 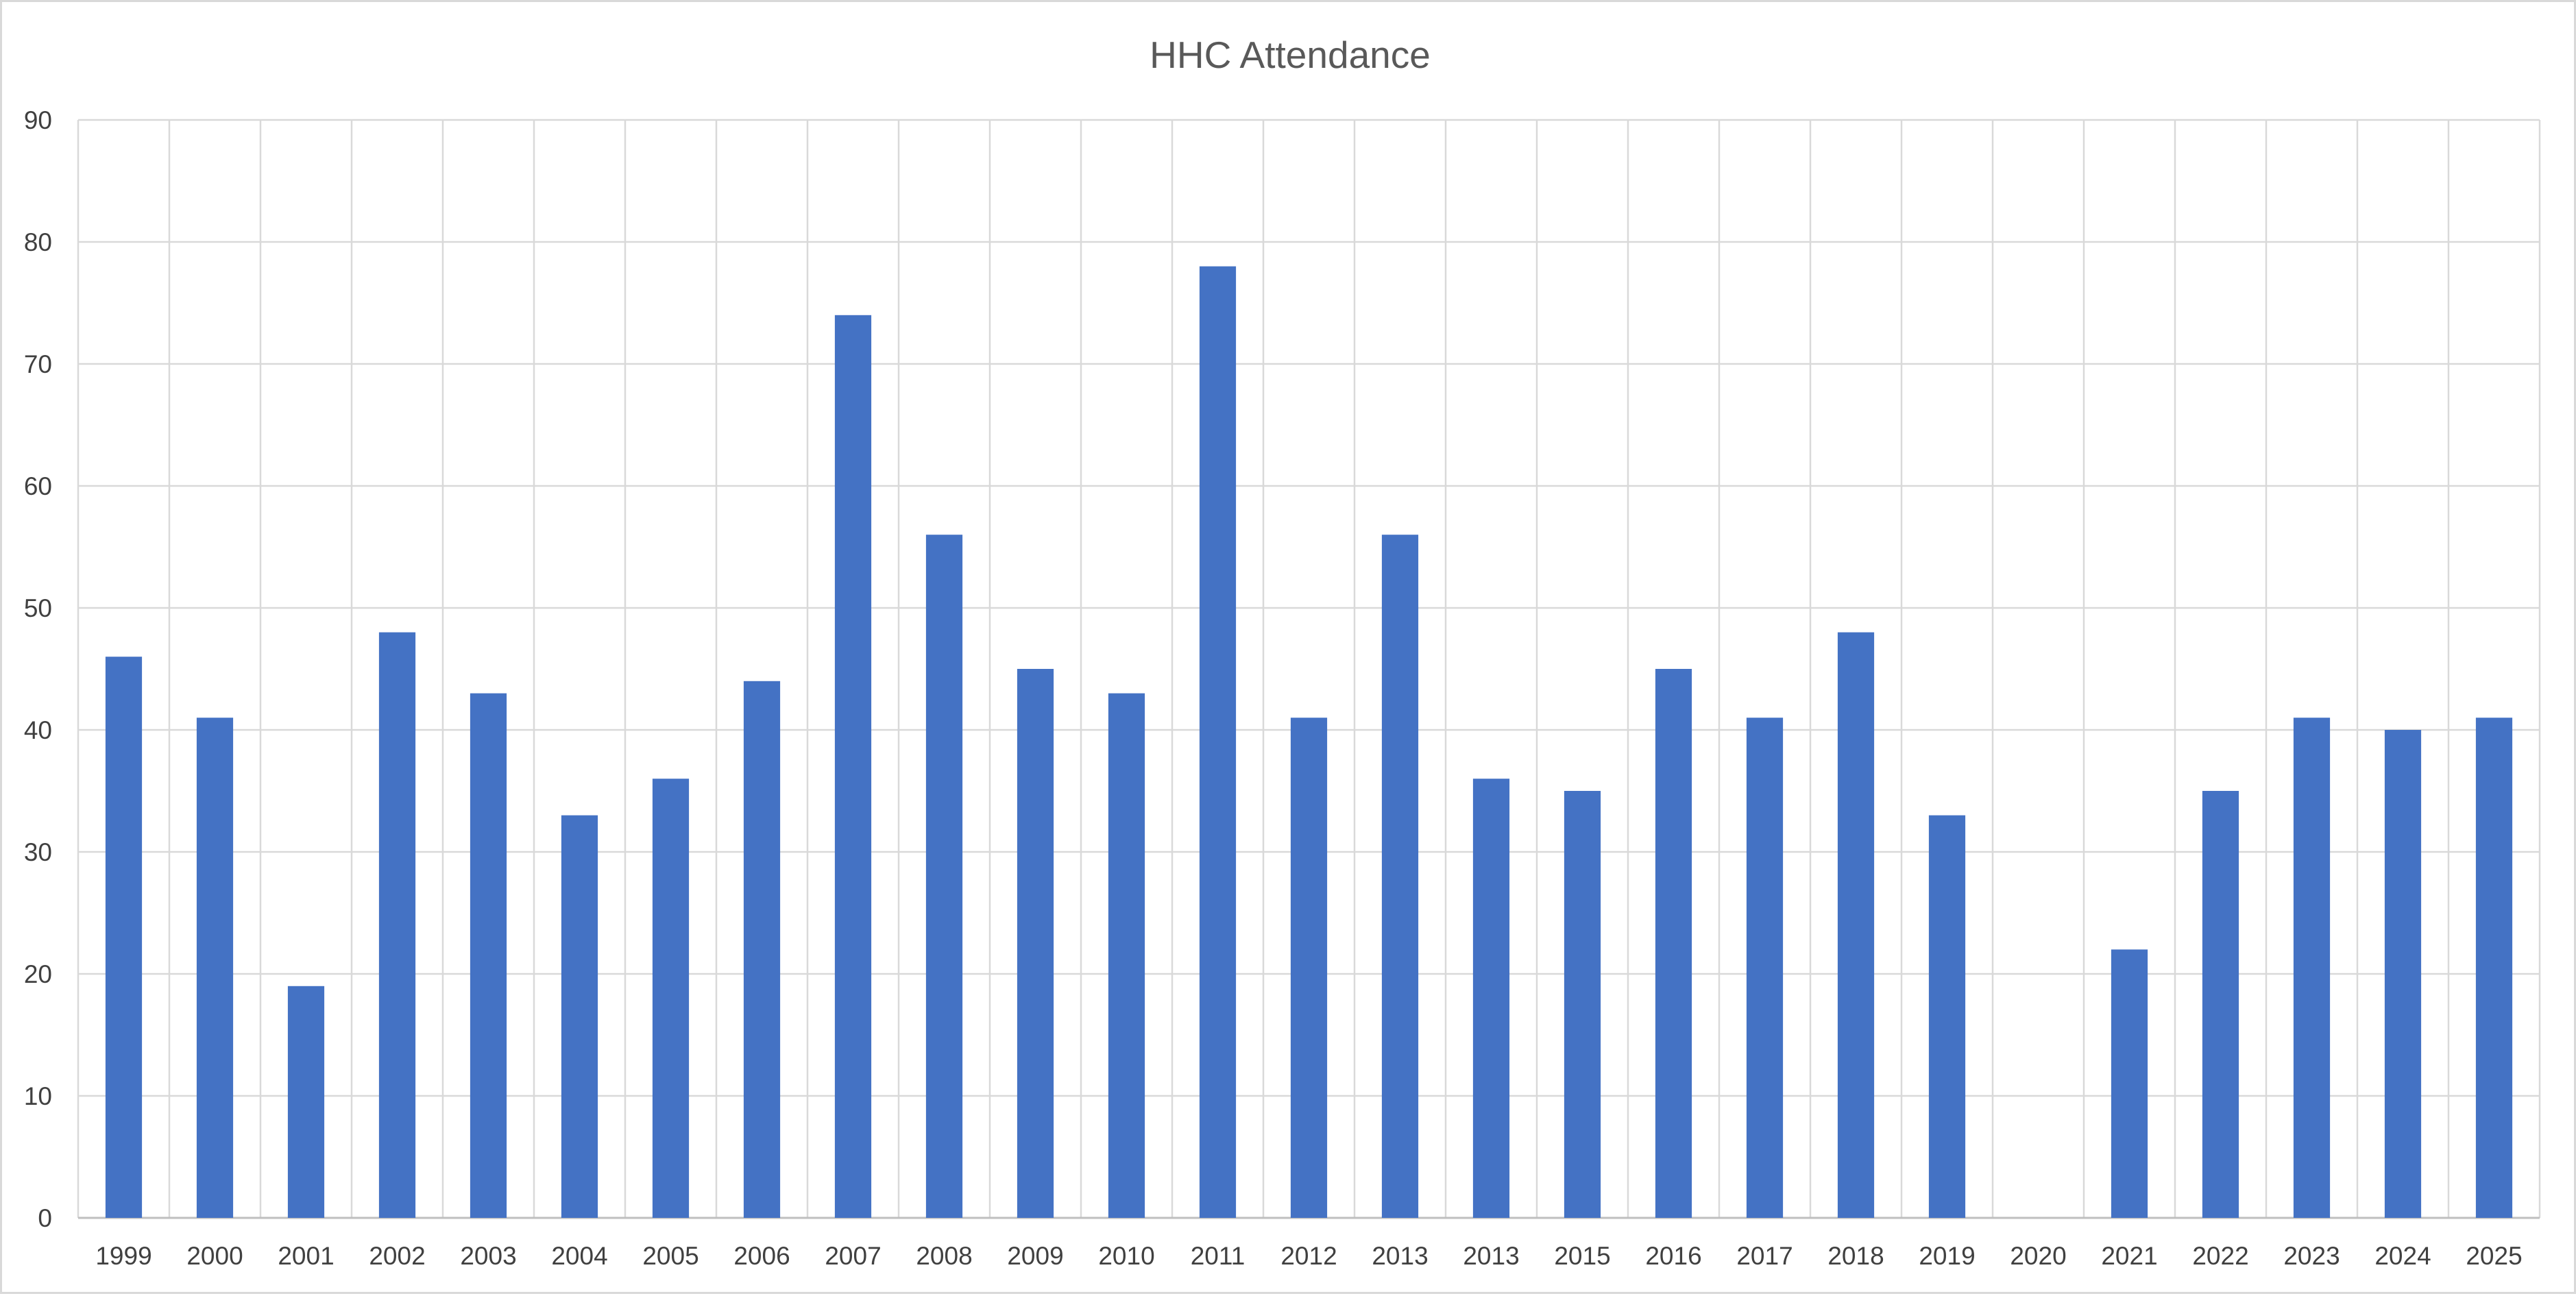 I want to click on x-tick-label: 2004, so click(x=579, y=1256).